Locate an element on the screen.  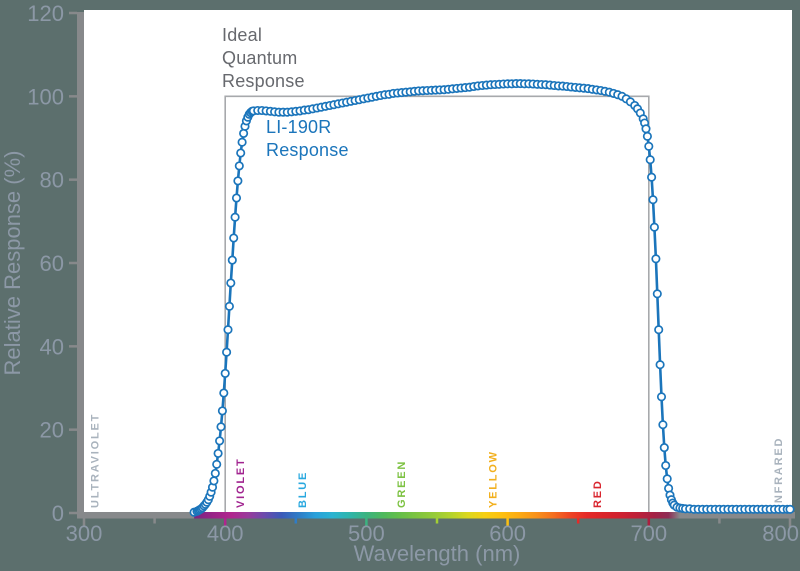
x-axis-tick-label-400: 400 is located at coordinates (225, 533).